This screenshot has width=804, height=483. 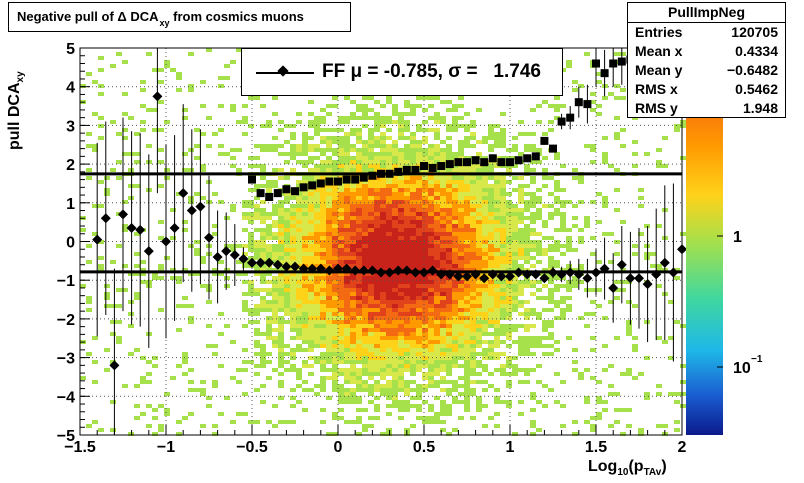 I want to click on z-tick-label: 1, so click(x=737, y=237).